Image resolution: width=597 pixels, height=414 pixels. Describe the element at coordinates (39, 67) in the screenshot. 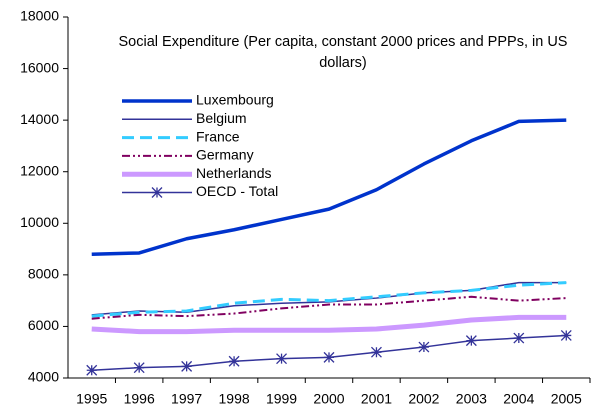

I see `y-tick-label: 16000` at that location.